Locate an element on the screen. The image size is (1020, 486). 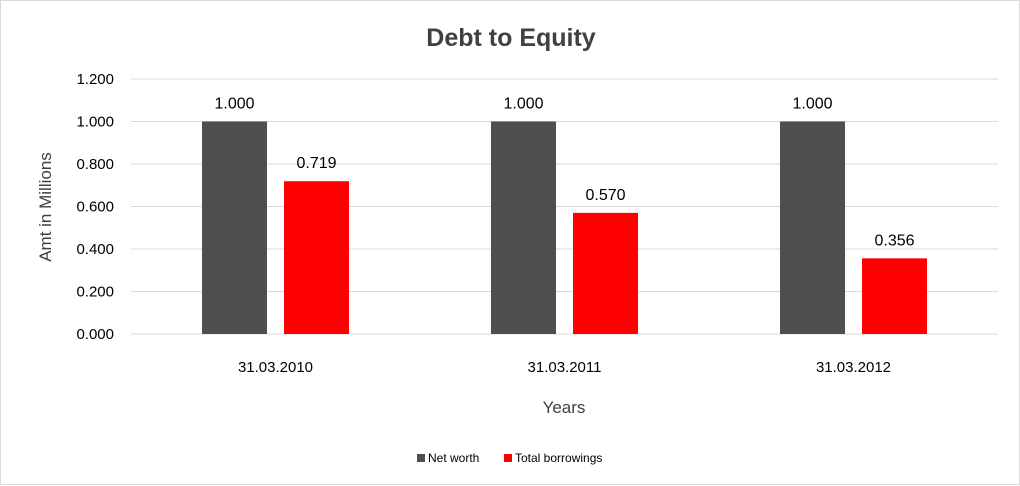
x-tick-label: 31.03.2012 is located at coordinates (853, 367).